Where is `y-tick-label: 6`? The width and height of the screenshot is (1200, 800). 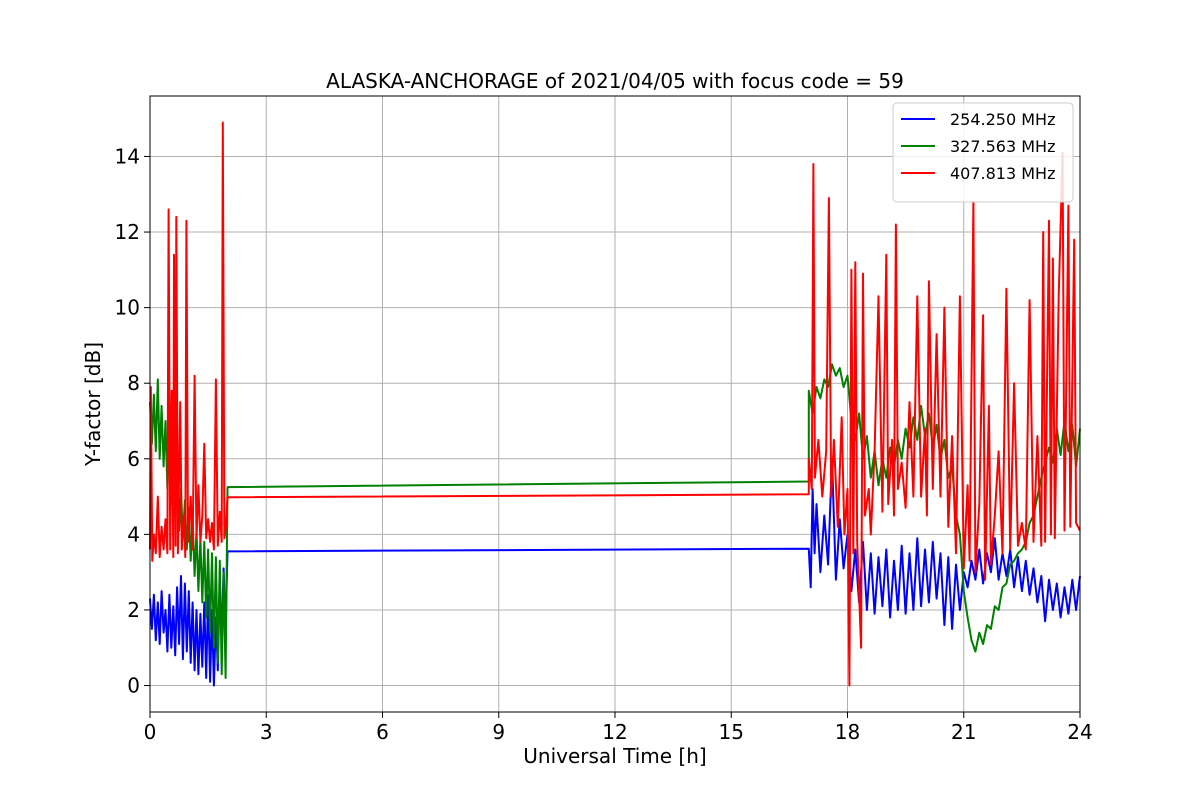
y-tick-label: 6 is located at coordinates (133, 459).